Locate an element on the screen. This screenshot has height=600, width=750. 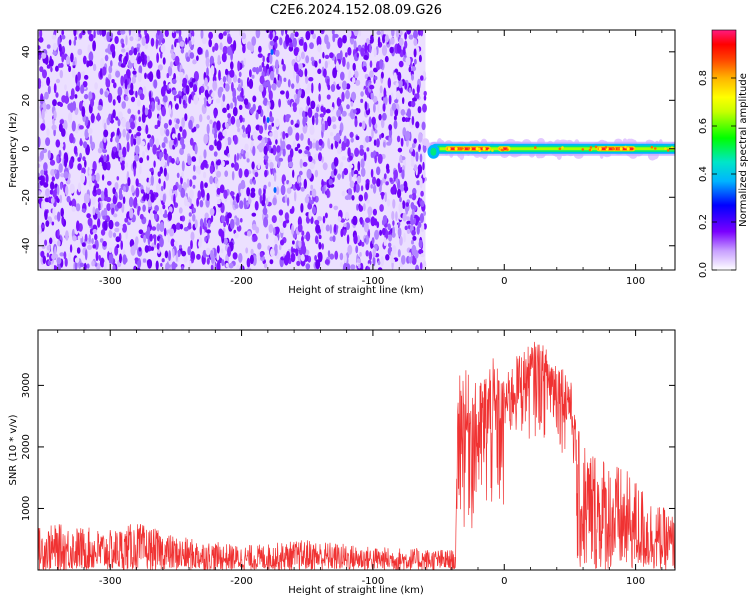
noise-speck is located at coordinates (272, 52).